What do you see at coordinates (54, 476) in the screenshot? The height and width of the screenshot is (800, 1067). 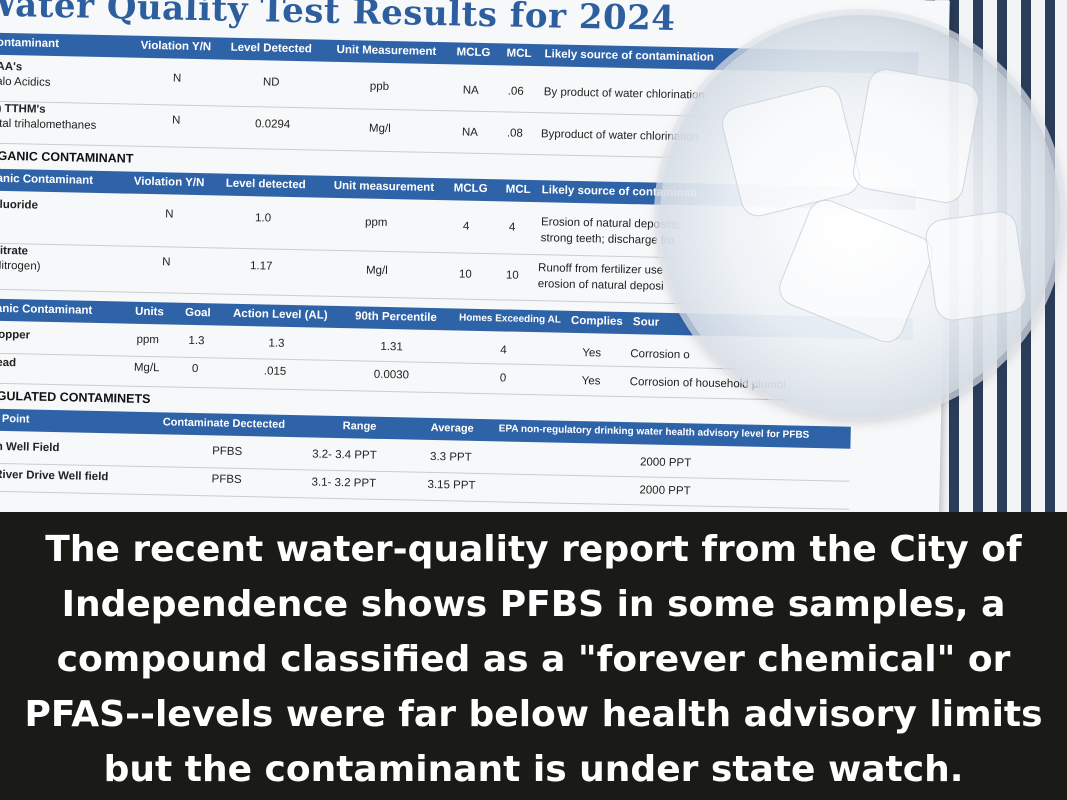 I see `t4-r2-entry: Vick St/ River Drive Well field` at bounding box center [54, 476].